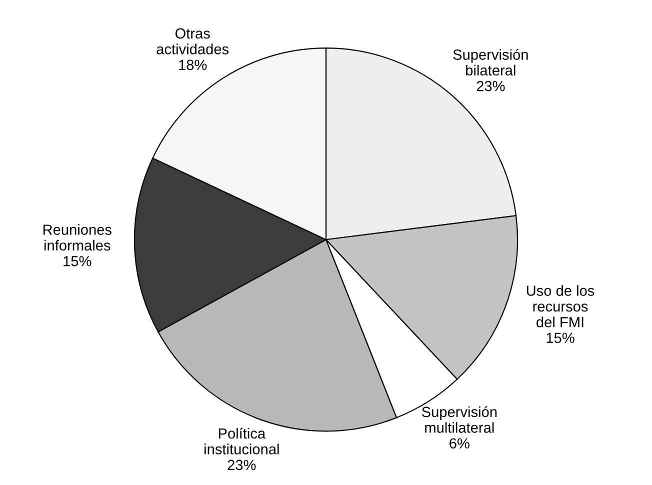 The height and width of the screenshot is (485, 652). What do you see at coordinates (490, 62) in the screenshot?
I see `slice-label: Supervisión bilateral` at bounding box center [490, 62].